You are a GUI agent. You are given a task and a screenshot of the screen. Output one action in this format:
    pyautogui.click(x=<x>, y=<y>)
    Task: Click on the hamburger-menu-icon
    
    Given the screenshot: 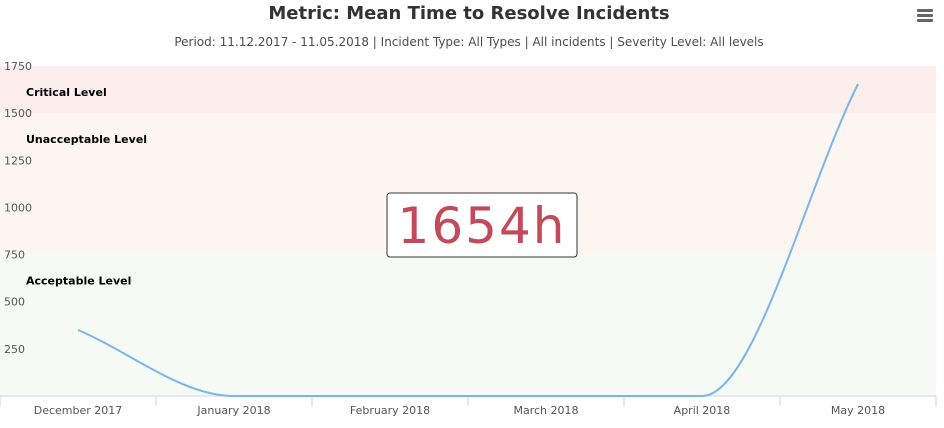 What is the action you would take?
    pyautogui.click(x=925, y=15)
    